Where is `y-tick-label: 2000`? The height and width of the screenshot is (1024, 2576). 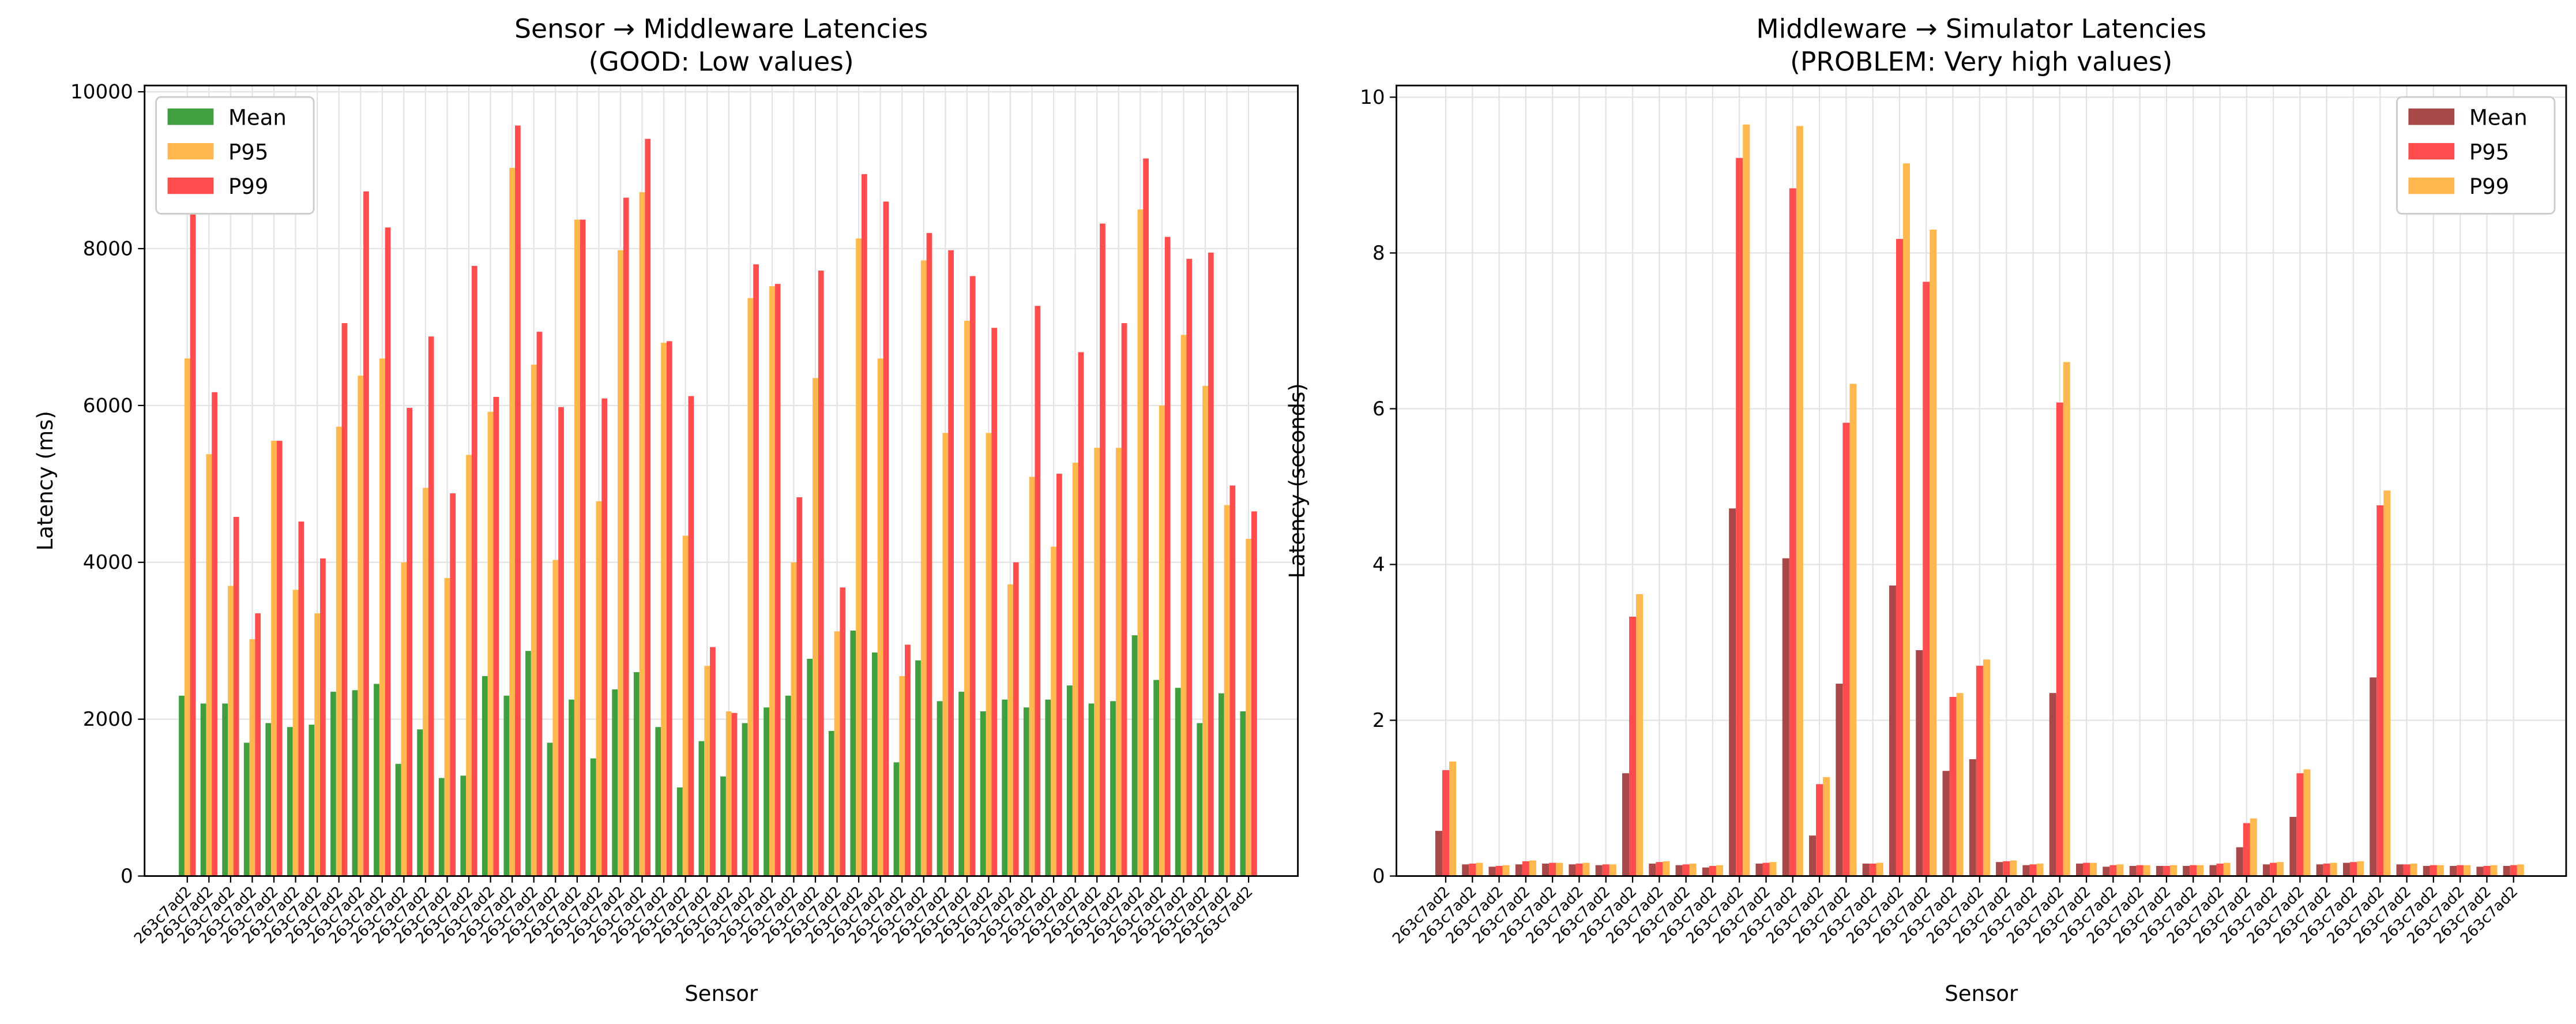 y-tick-label: 2000 is located at coordinates (108, 719).